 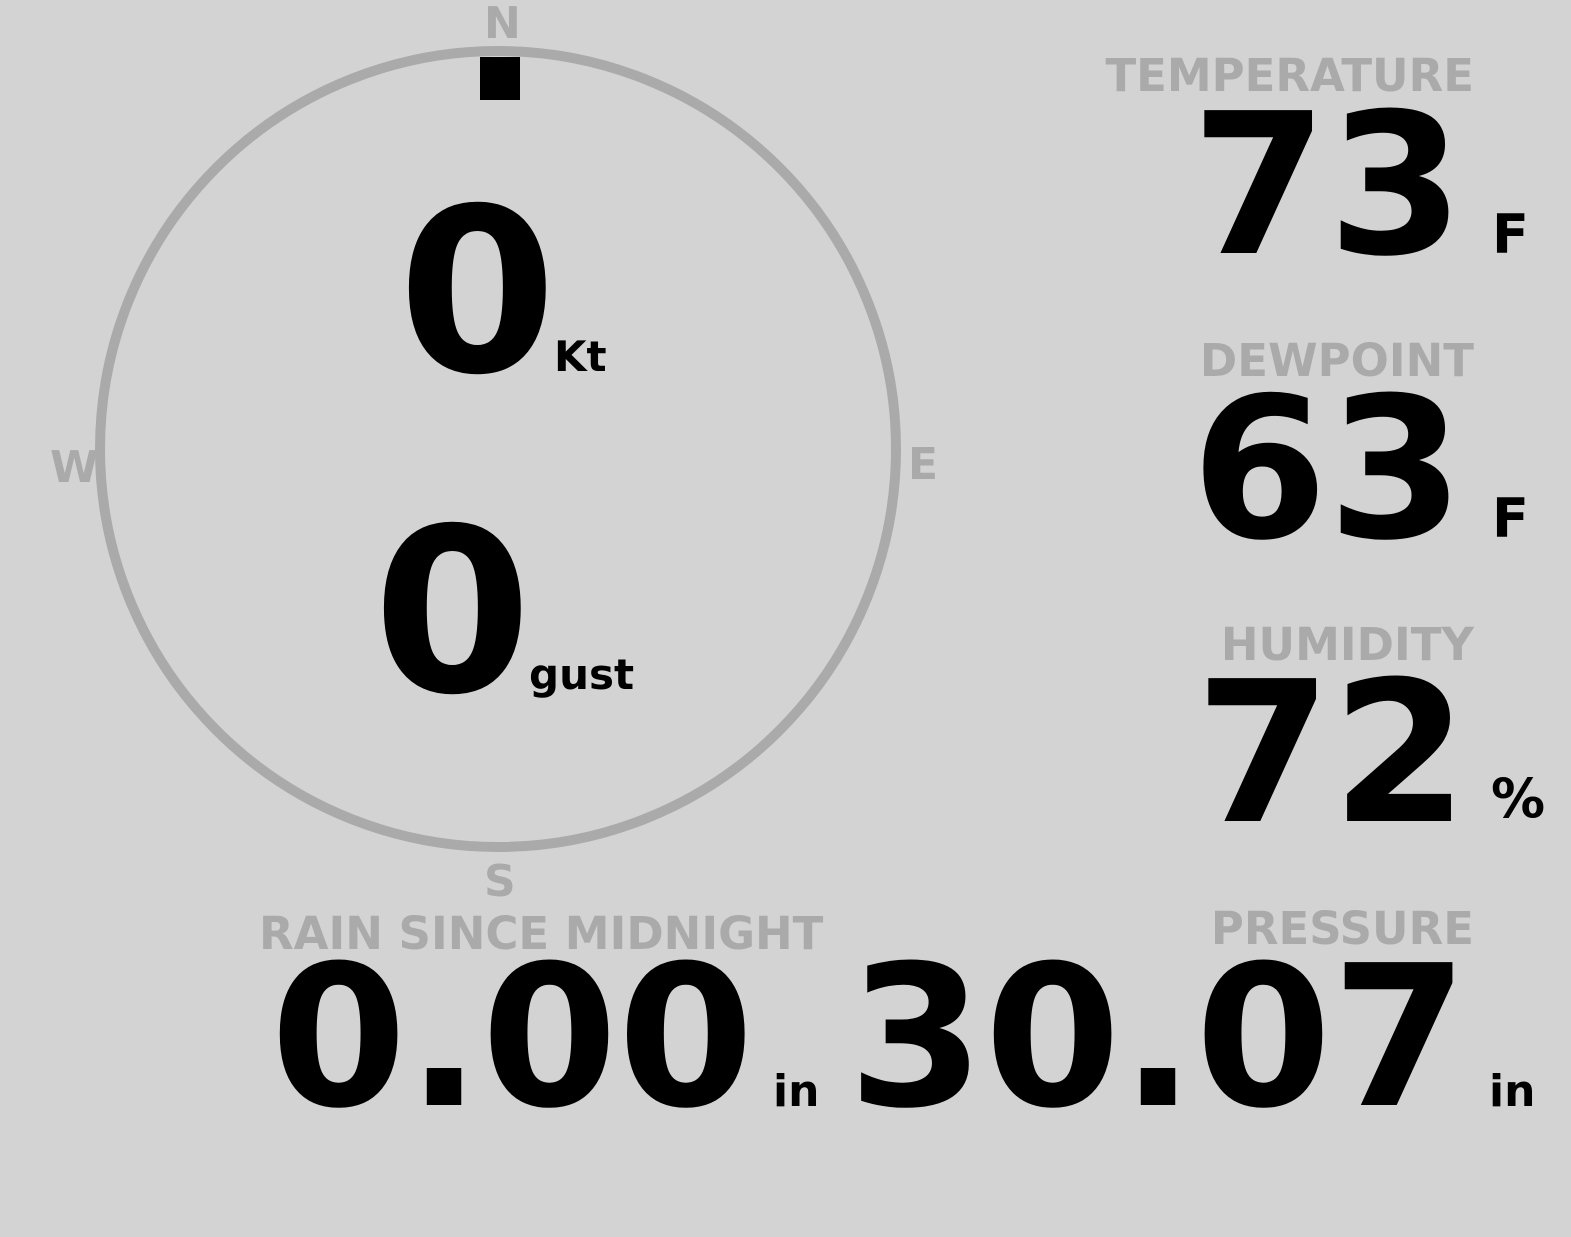 I want to click on rain-value: 0.00, so click(x=512, y=1038).